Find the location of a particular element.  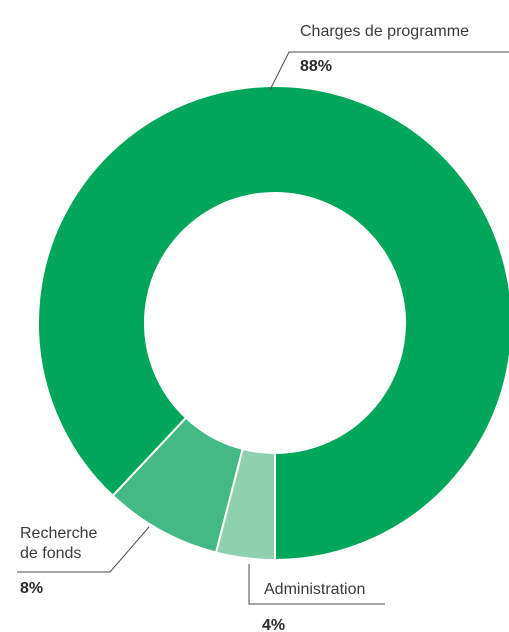

slice-label-programme: Charges de programme is located at coordinates (384, 31).